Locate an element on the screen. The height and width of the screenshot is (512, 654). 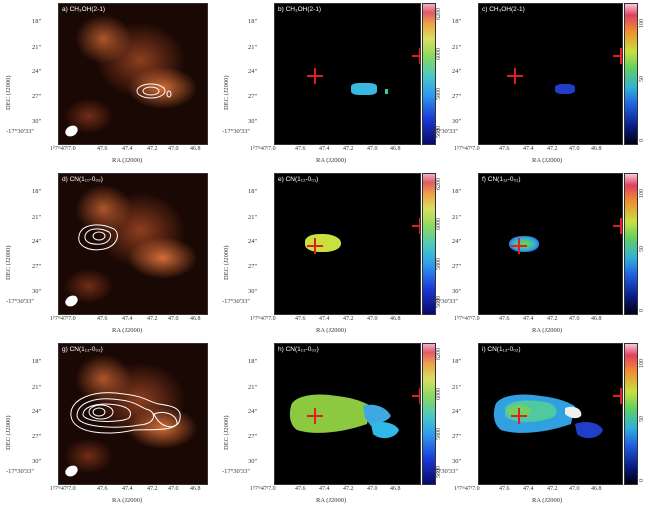
dispersion-colorbar is located at coordinates (631, 414).